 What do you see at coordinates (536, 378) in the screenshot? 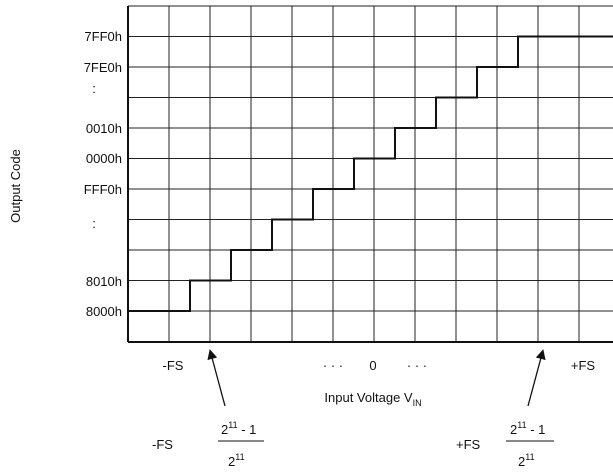
I see `right-annotation-arrow` at bounding box center [536, 378].